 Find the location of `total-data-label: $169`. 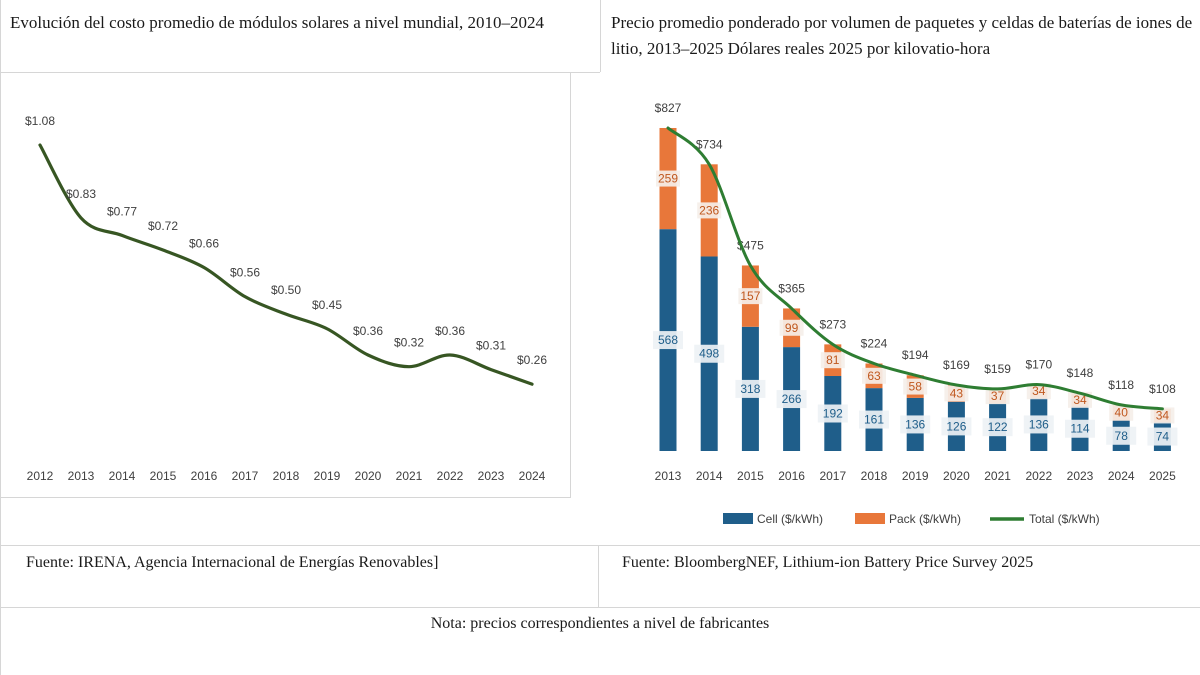

total-data-label: $169 is located at coordinates (956, 365).